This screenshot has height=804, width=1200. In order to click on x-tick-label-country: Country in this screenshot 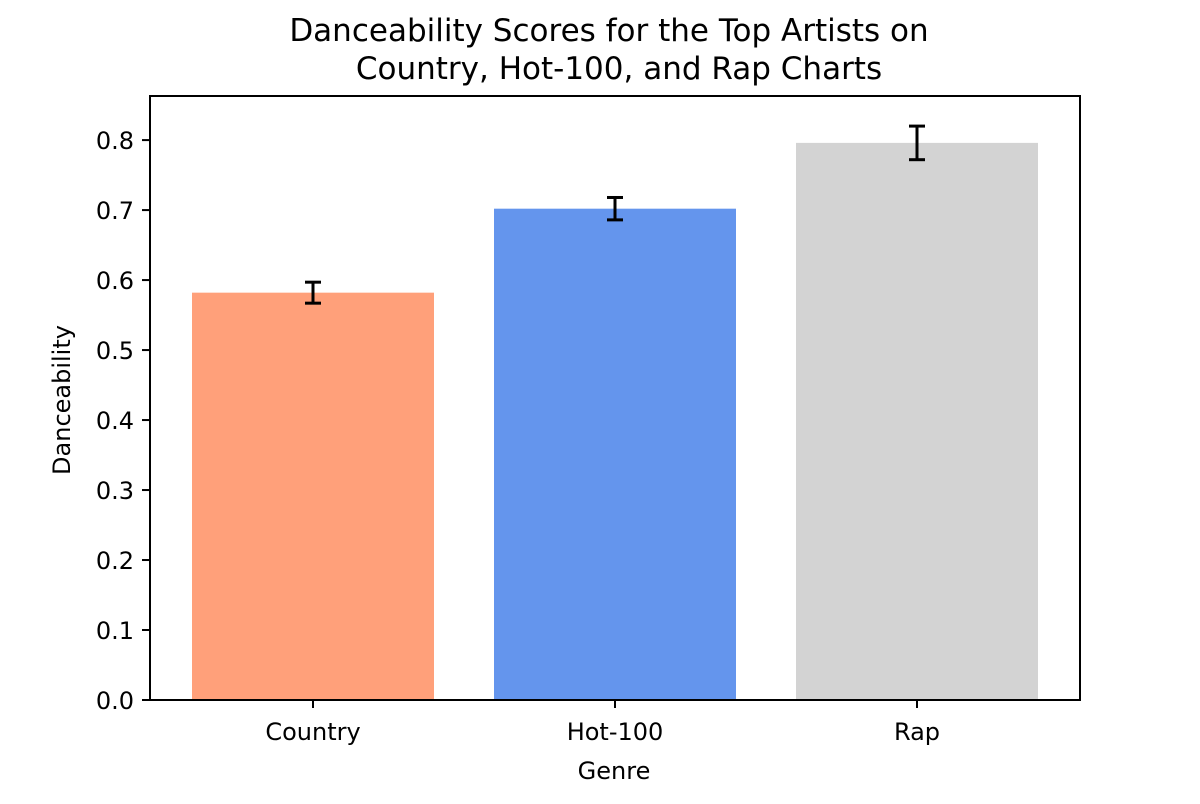, I will do `click(312, 732)`.